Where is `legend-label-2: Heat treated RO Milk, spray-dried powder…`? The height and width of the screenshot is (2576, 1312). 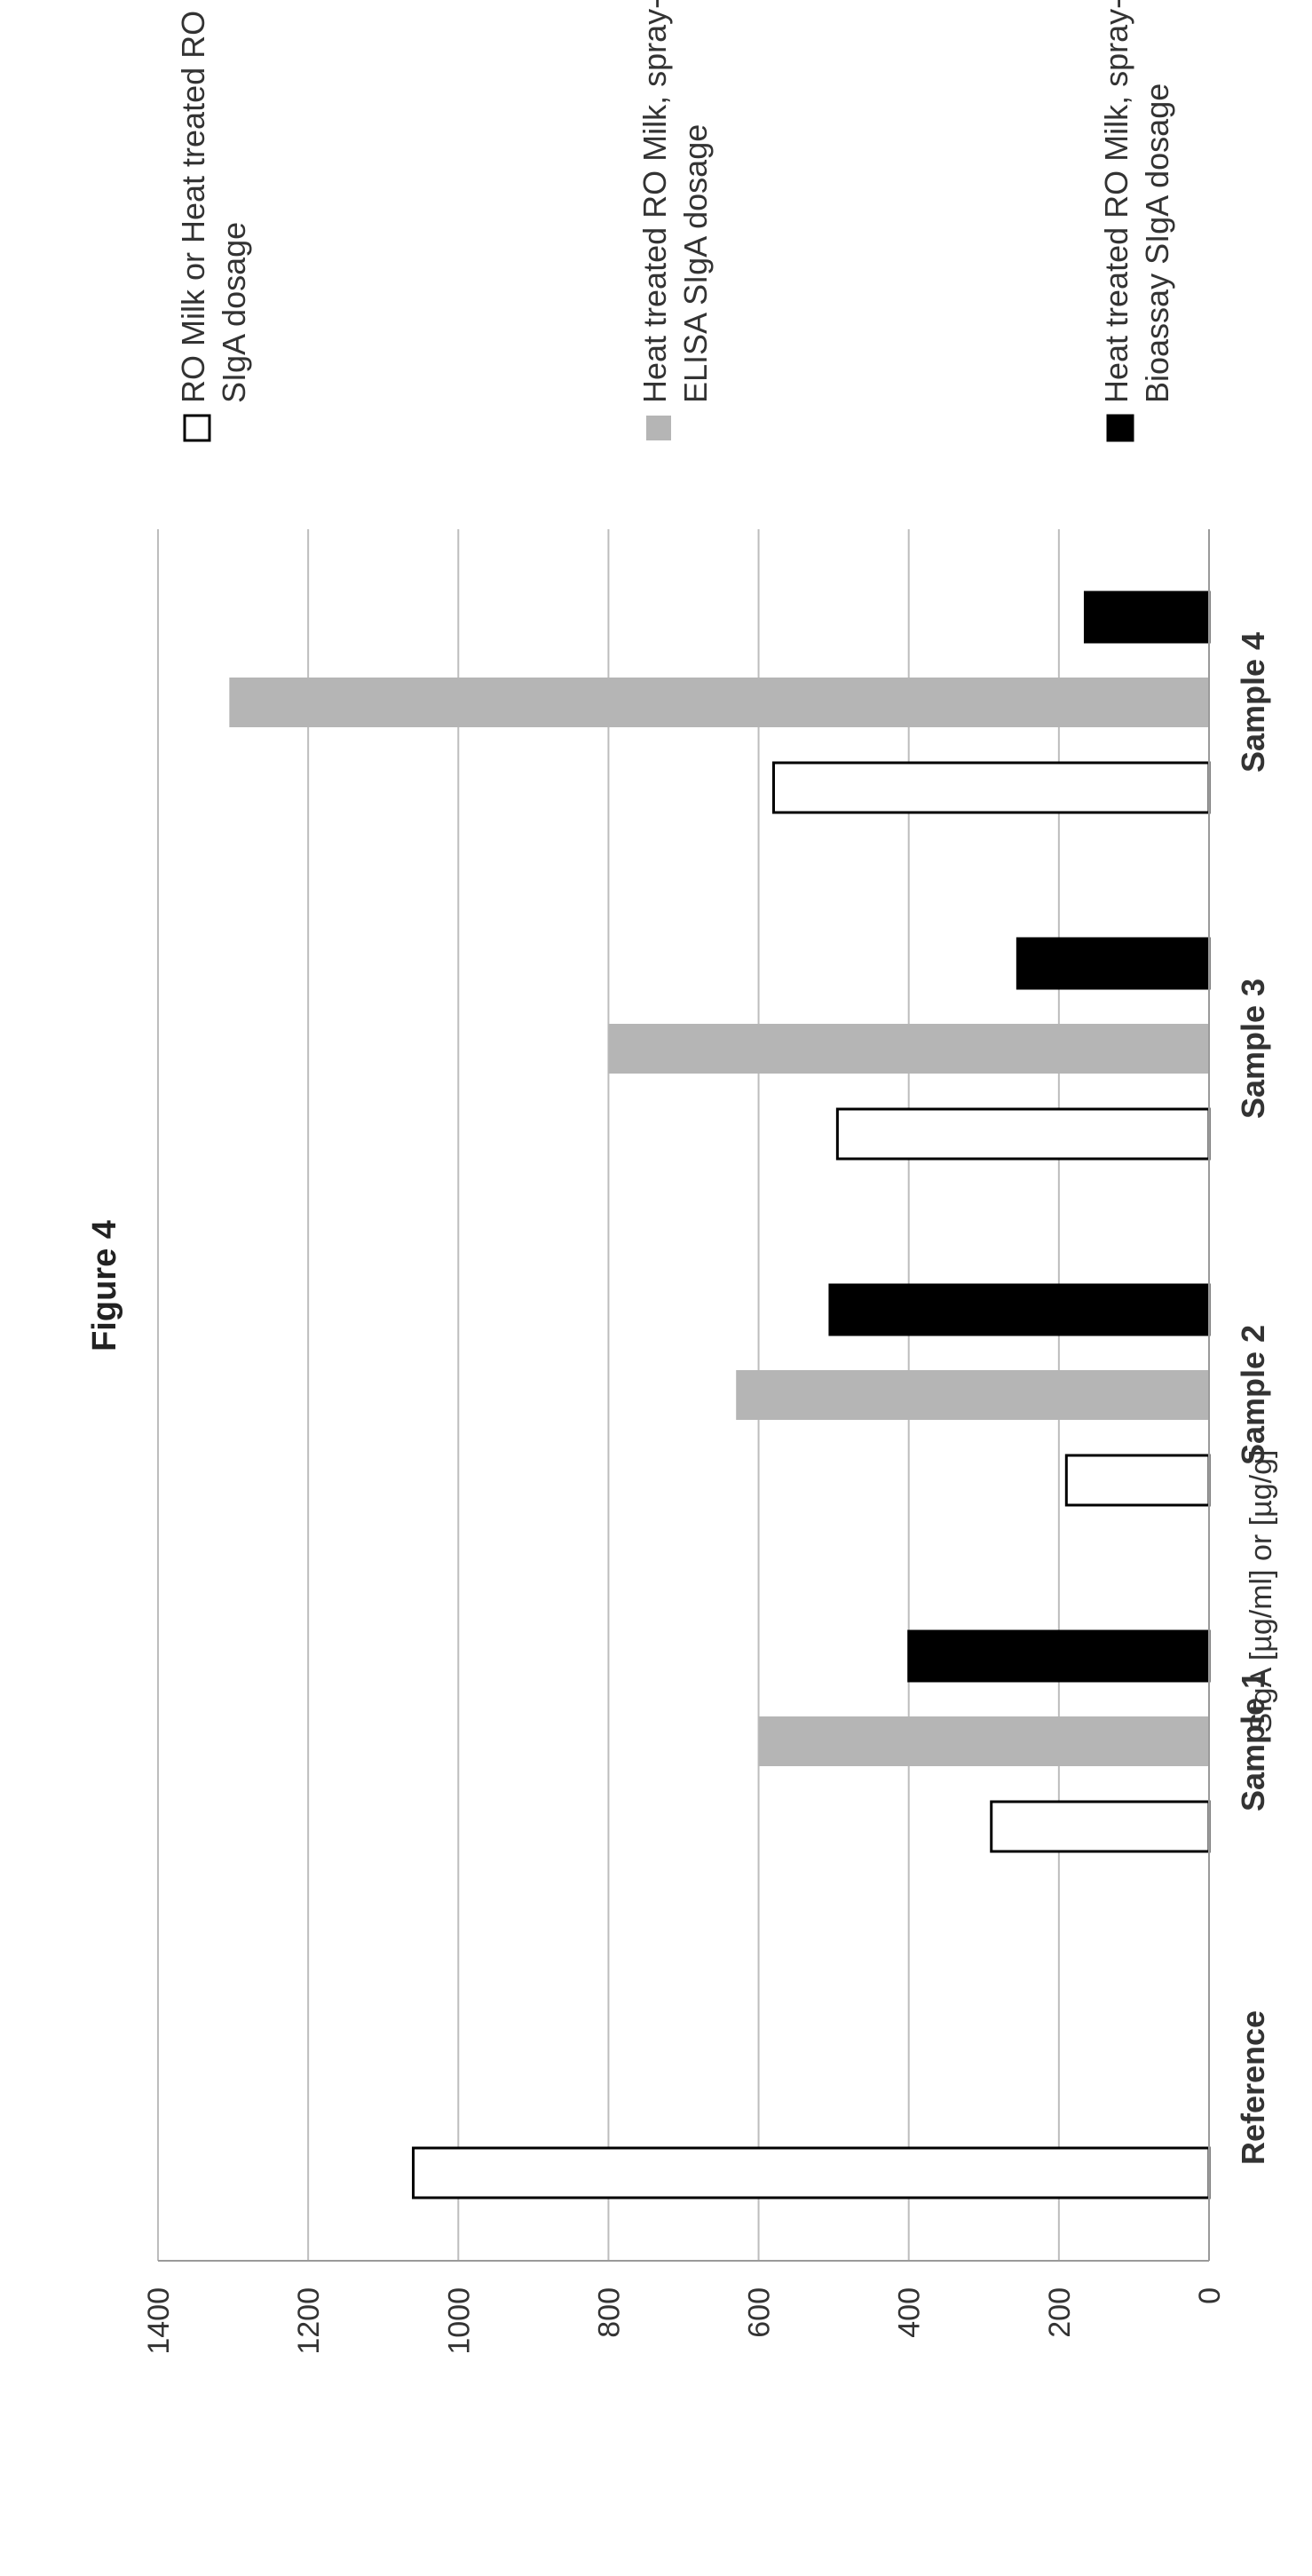
legend-label-2: Heat treated RO Milk, spray-dried powder… is located at coordinates (654, 202).